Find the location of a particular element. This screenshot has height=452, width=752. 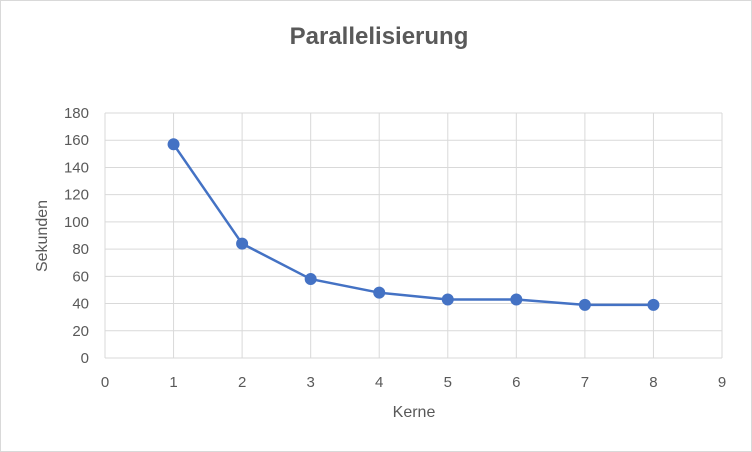

x-tick-label: 3 is located at coordinates (310, 382).